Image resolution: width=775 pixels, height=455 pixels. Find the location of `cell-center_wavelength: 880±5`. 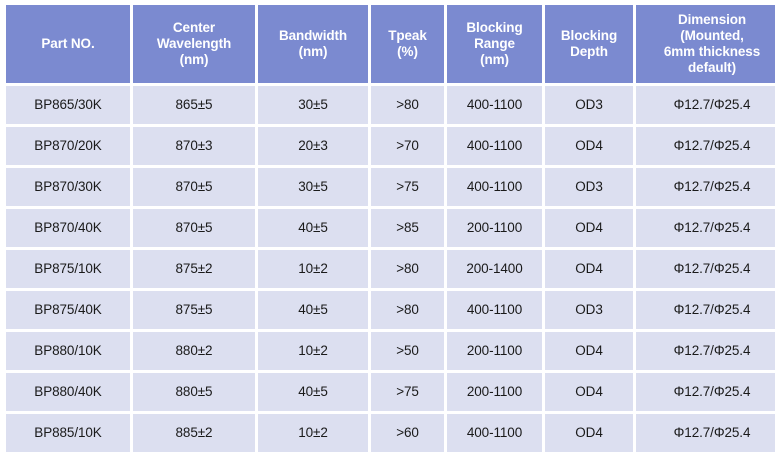

cell-center_wavelength: 880±5 is located at coordinates (194, 392).